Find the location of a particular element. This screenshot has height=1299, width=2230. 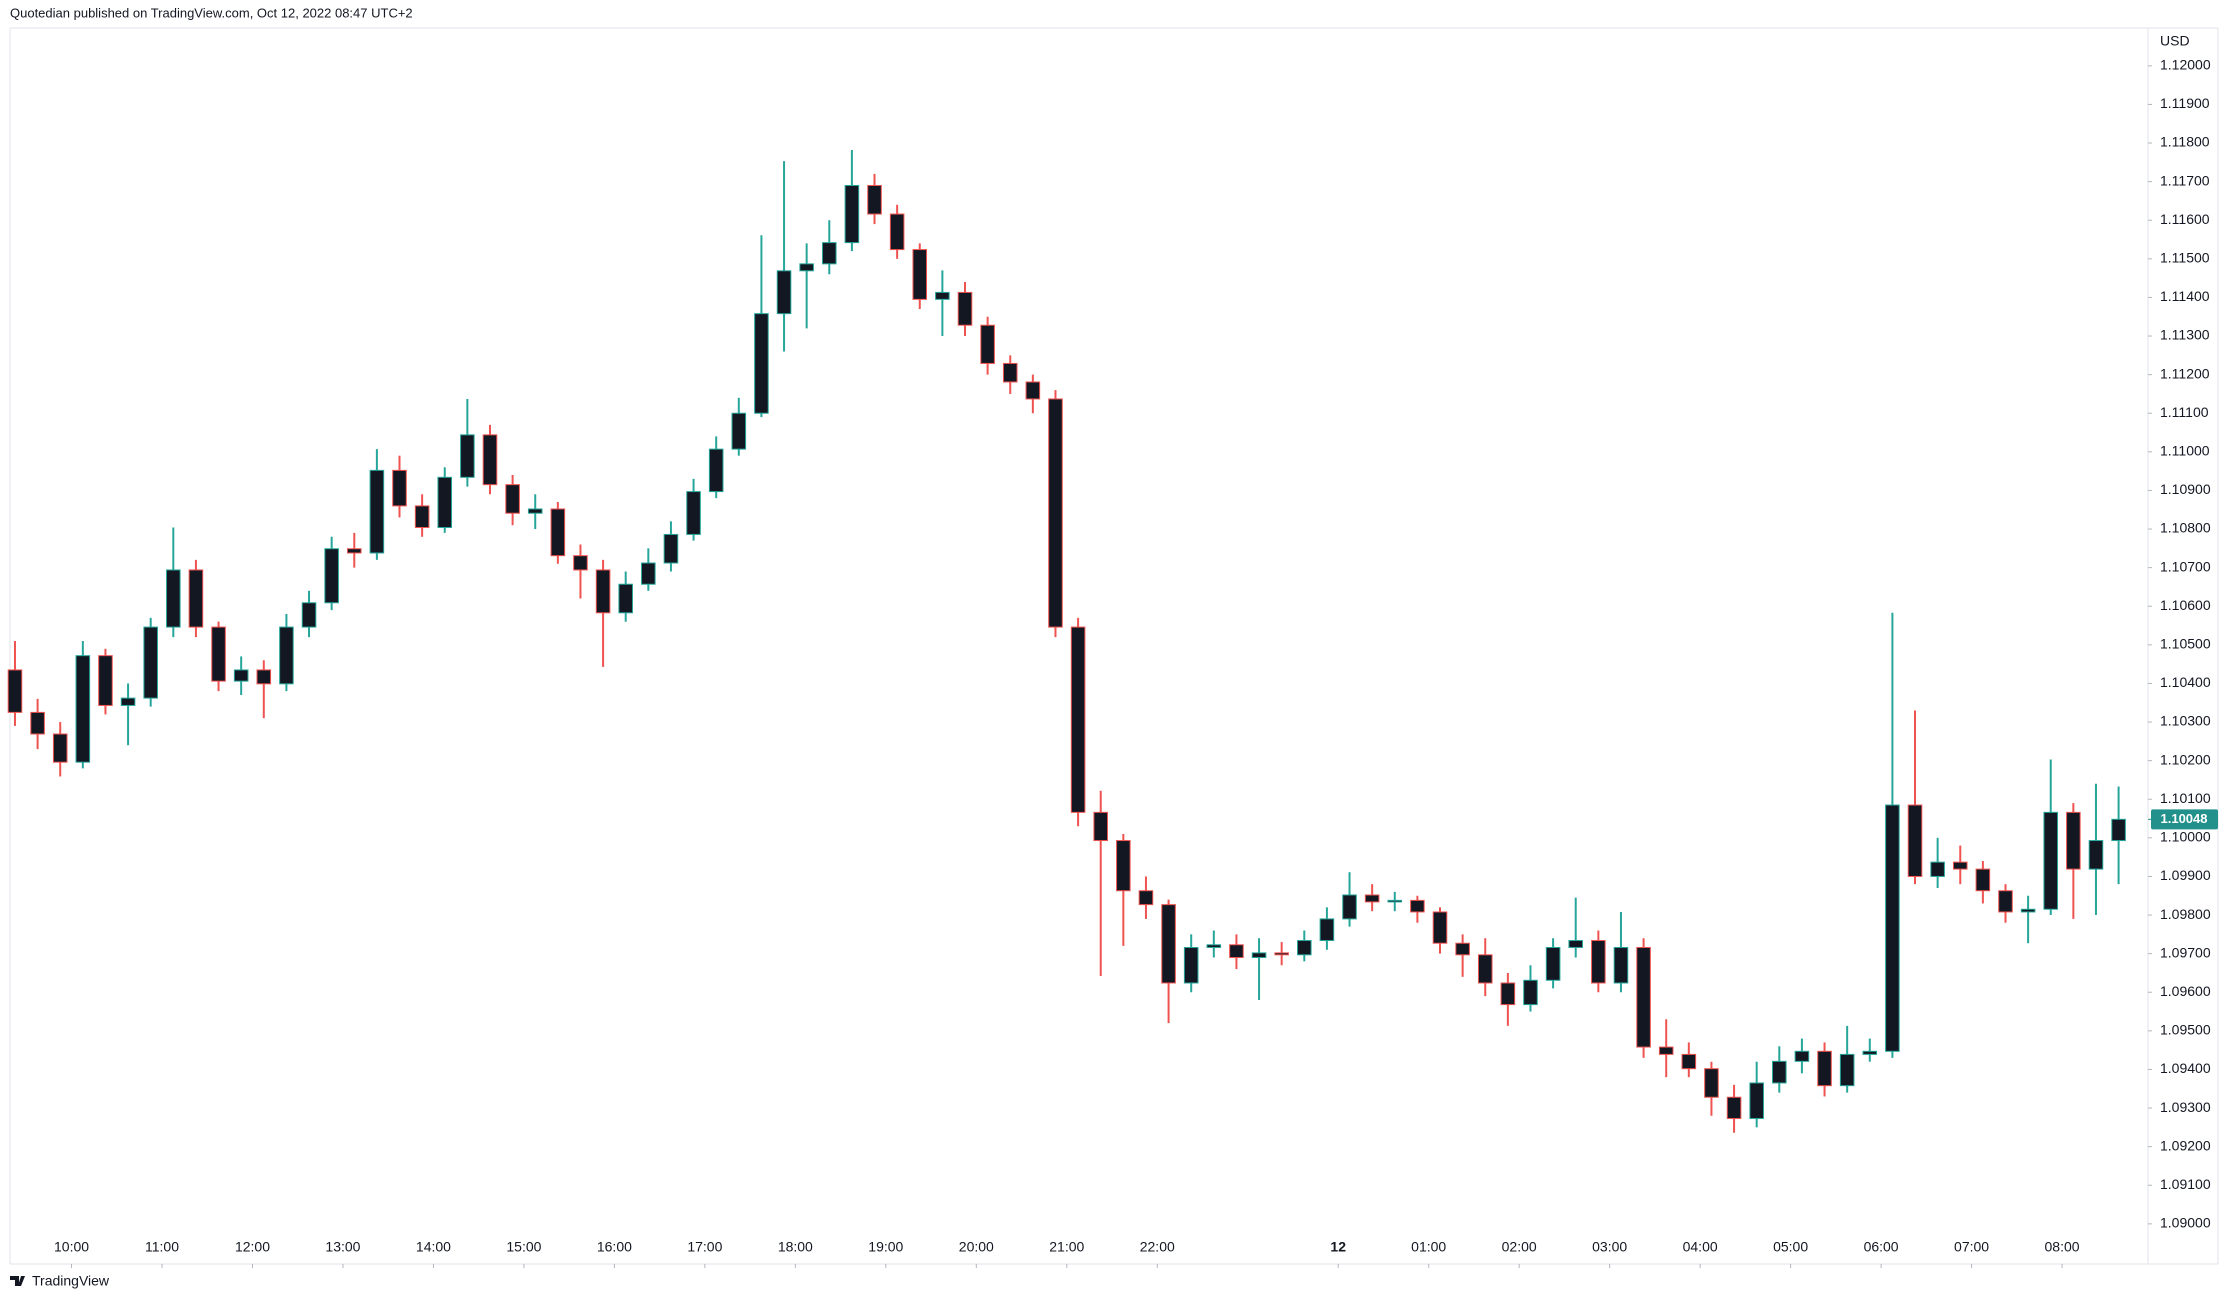

y-tick-label: 1.09800 is located at coordinates (2185, 914).